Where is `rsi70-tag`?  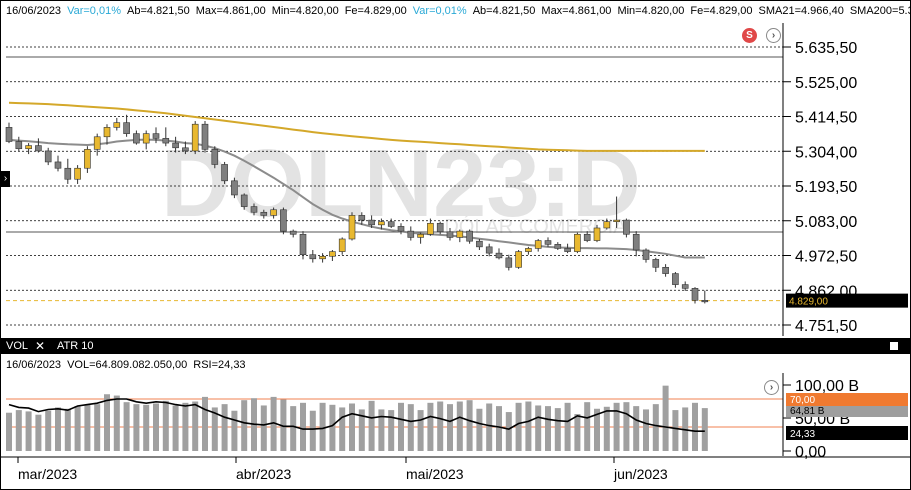
rsi70-tag is located at coordinates (847, 399).